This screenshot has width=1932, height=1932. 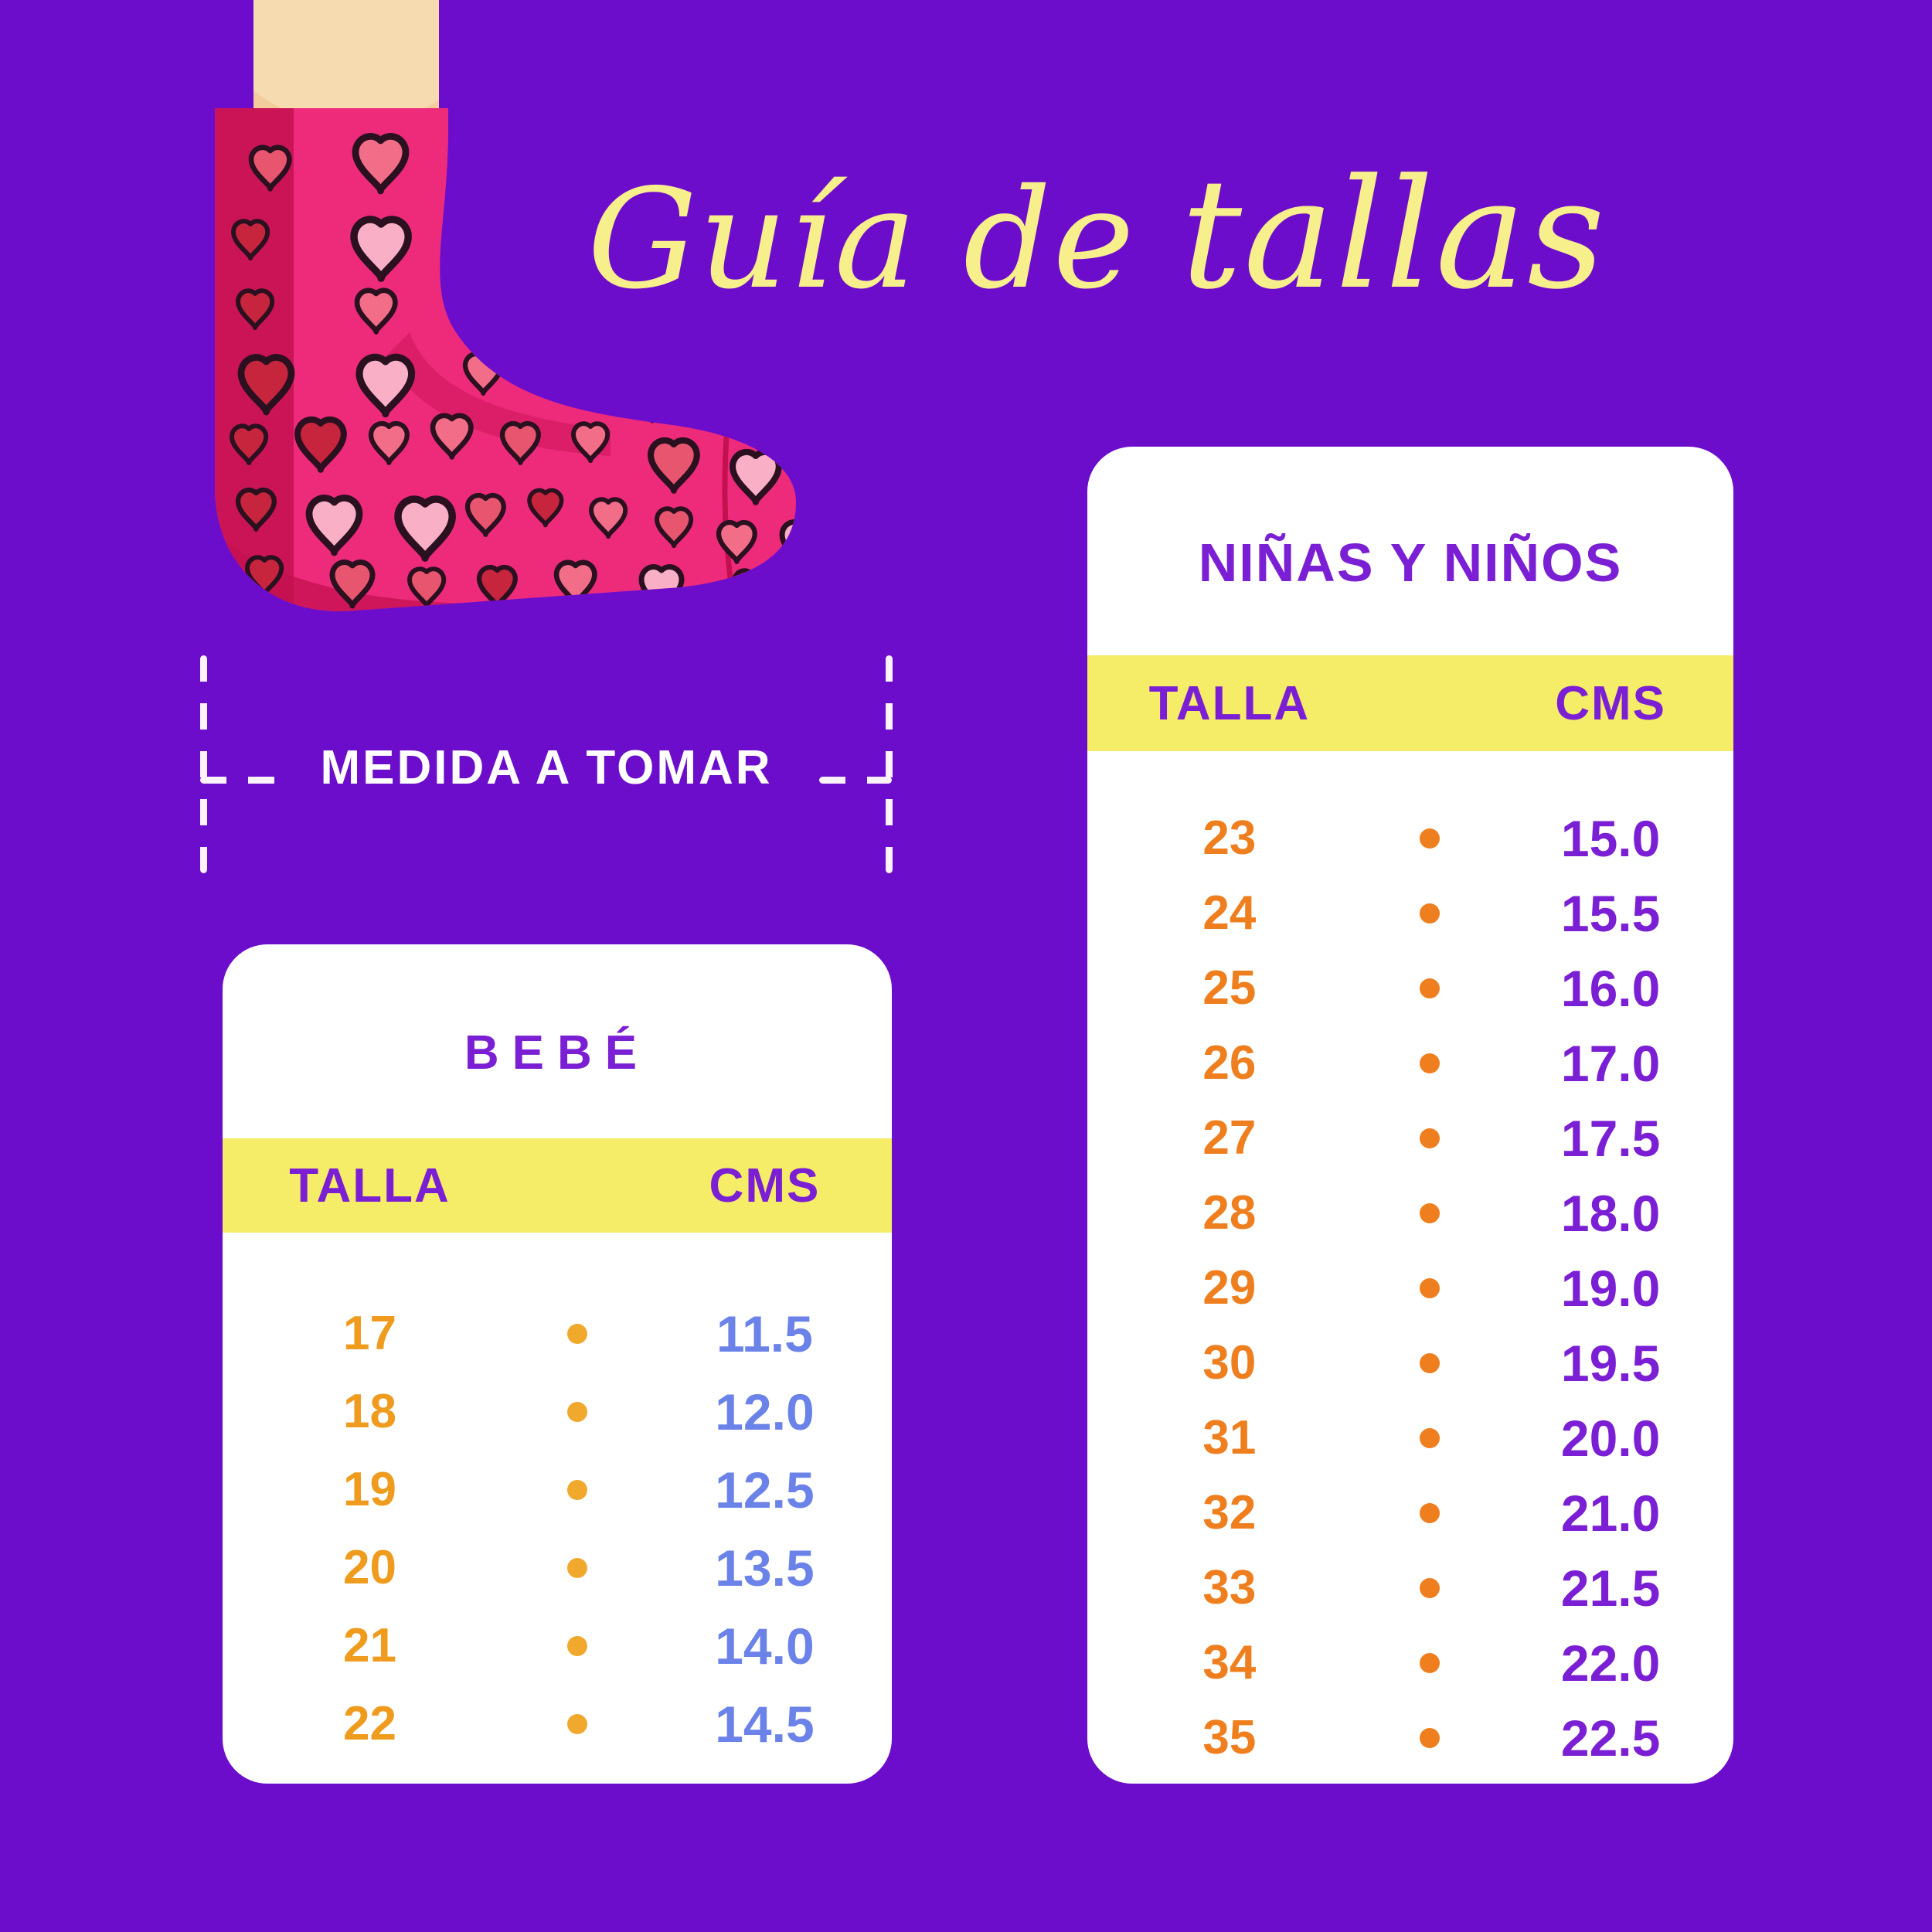 What do you see at coordinates (1611, 838) in the screenshot?
I see `cell-cms: 15.0` at bounding box center [1611, 838].